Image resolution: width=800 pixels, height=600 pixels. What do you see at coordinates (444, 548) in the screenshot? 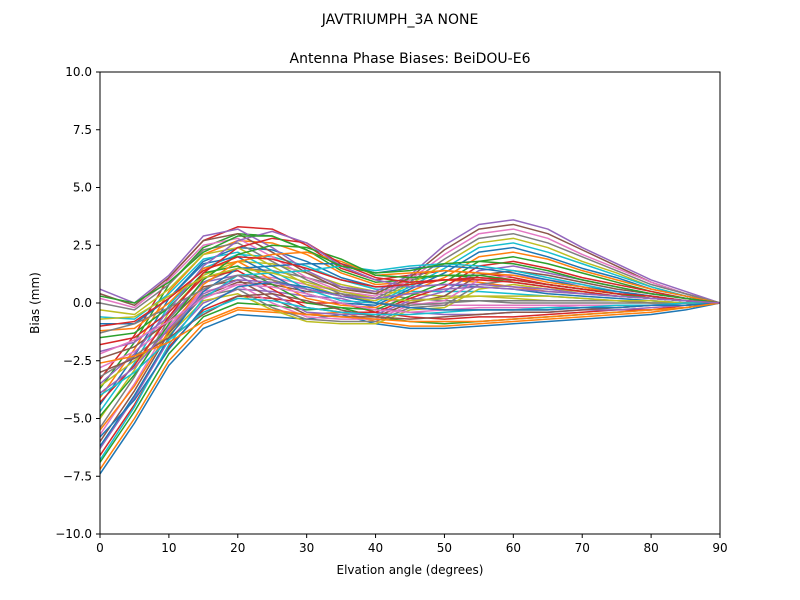
I see `x-tick-label: 50` at bounding box center [444, 548].